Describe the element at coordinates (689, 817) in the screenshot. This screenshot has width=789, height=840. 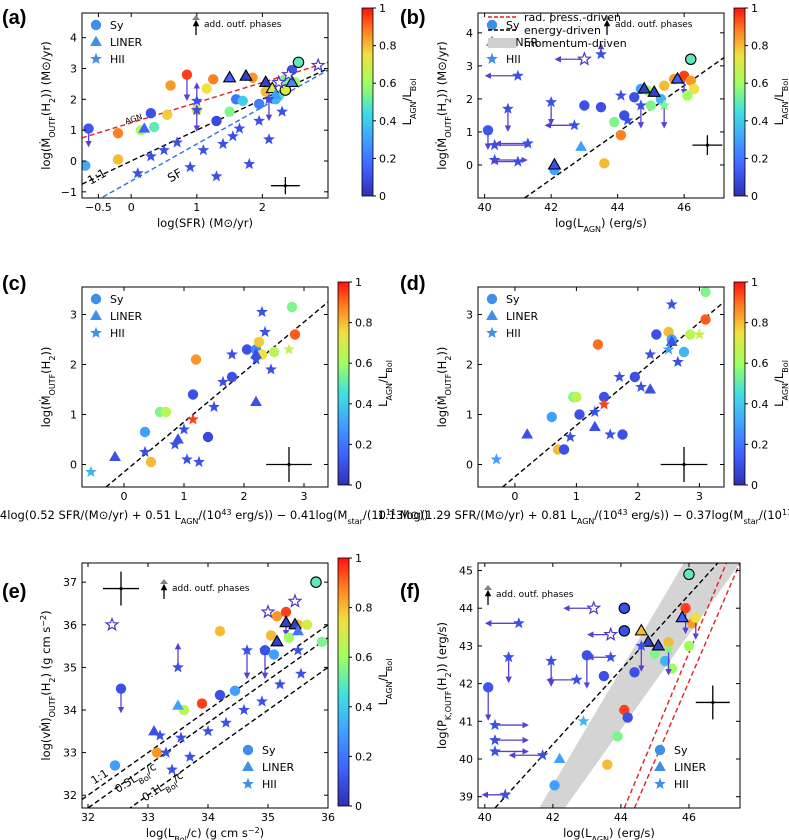
I see `x-tick-label: 46` at that location.